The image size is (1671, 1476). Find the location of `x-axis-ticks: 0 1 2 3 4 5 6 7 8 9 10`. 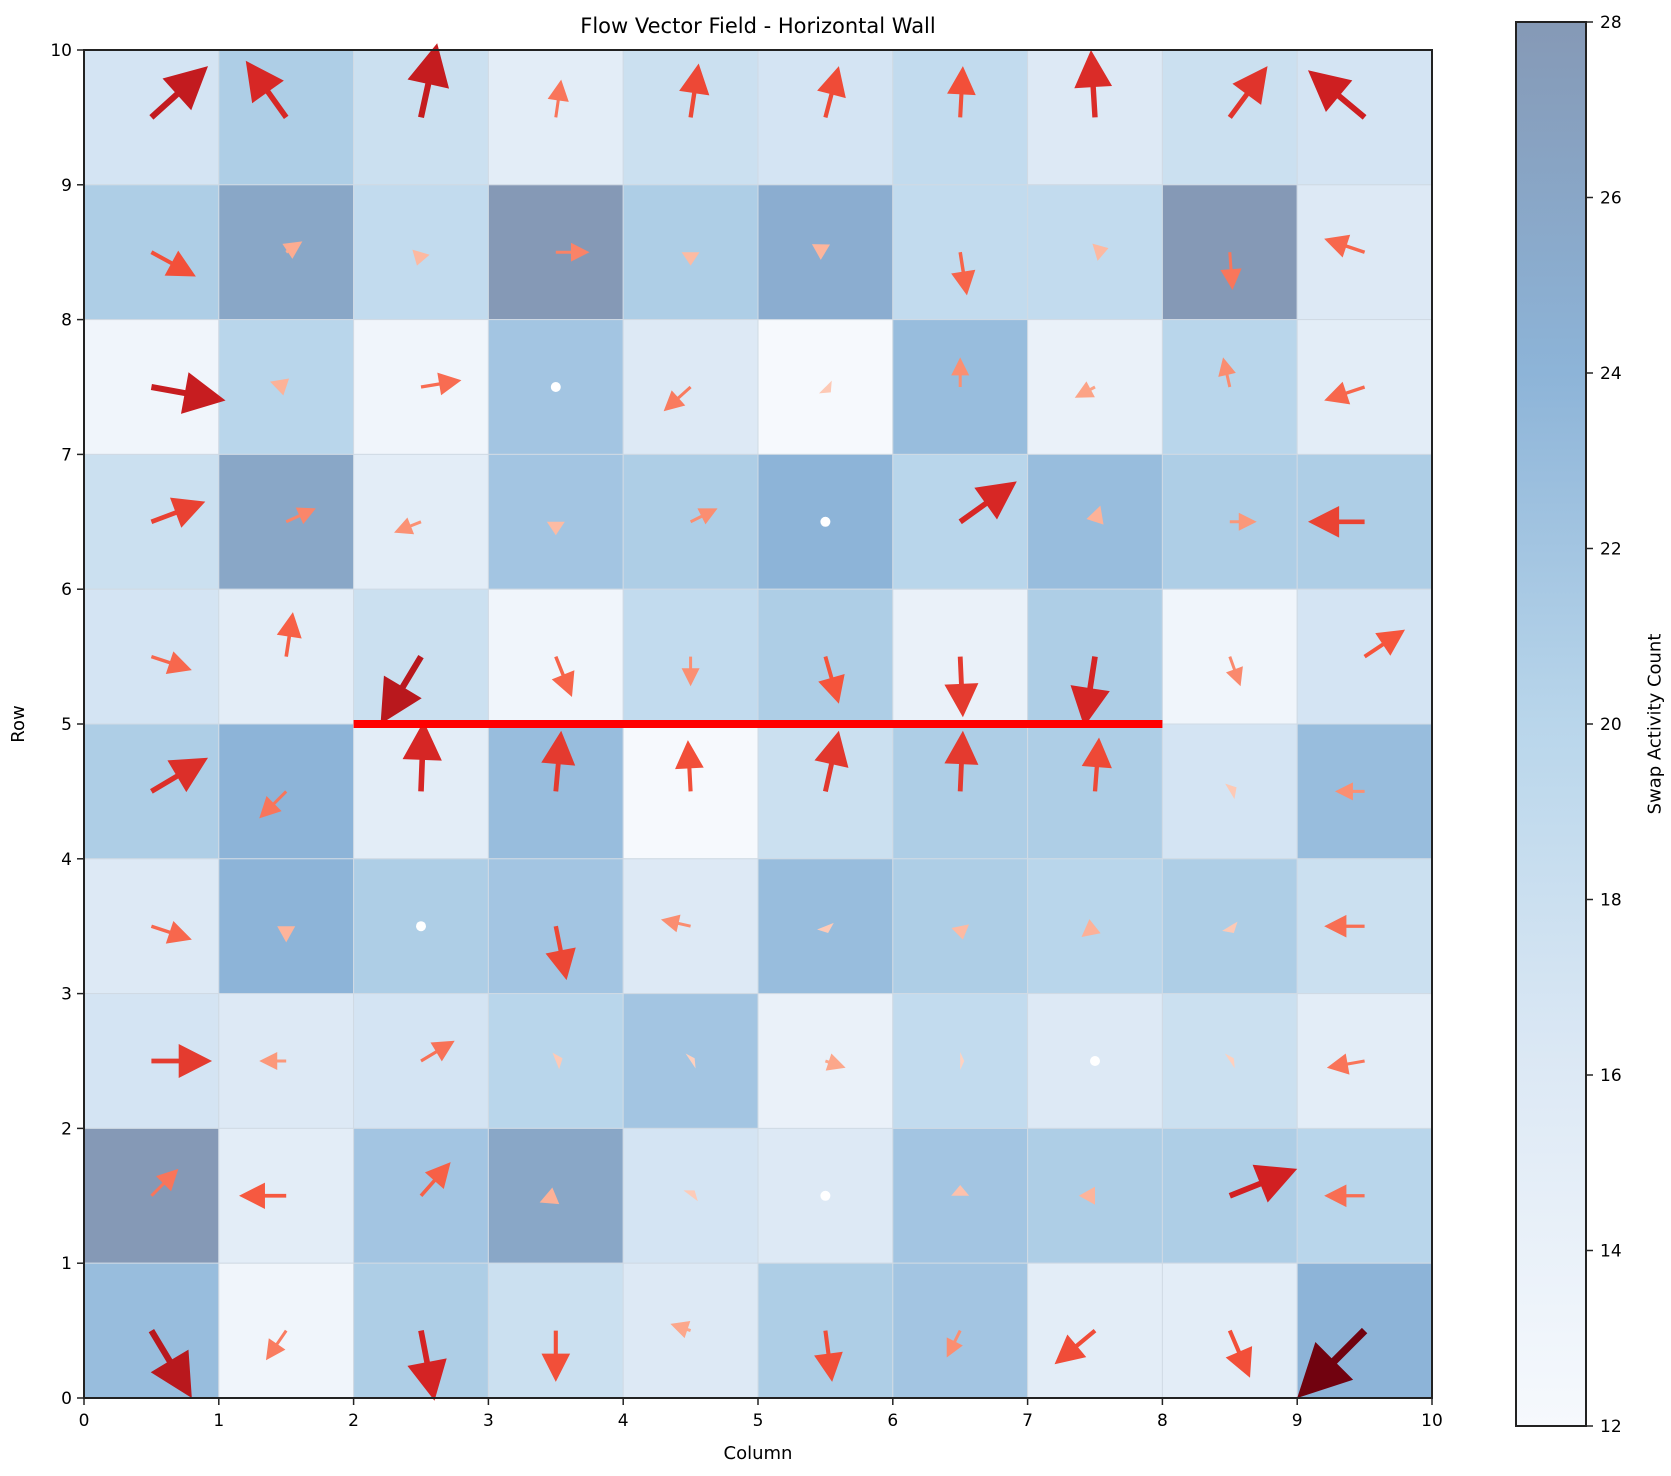

x-axis-ticks: 0 1 2 3 4 5 6 7 8 9 10 is located at coordinates (761, 1414).